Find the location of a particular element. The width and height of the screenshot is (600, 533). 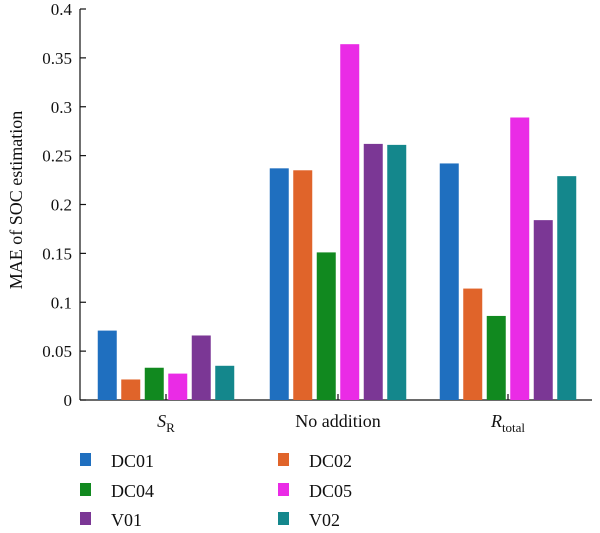

legend-swatch-dc02 is located at coordinates (283, 459).